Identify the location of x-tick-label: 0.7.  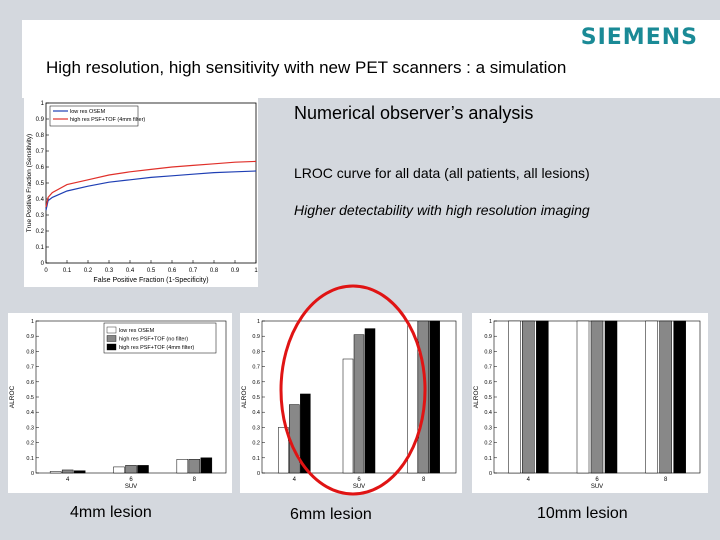
(193, 271).